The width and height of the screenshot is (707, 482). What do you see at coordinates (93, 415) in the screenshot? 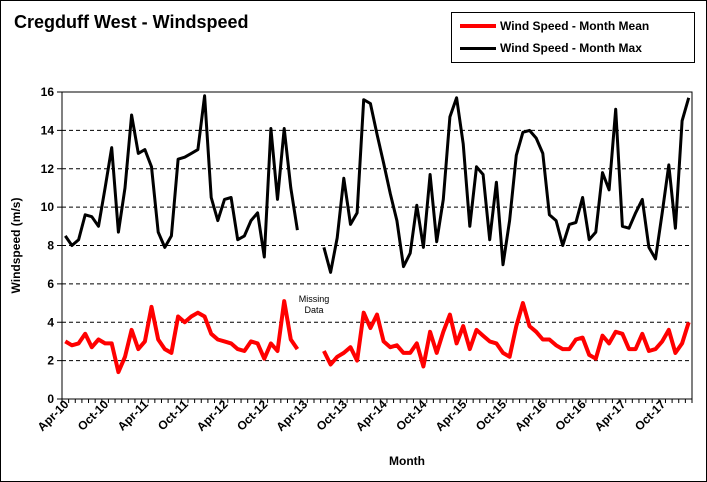
I see `x-tick-label: Oct-10` at bounding box center [93, 415].